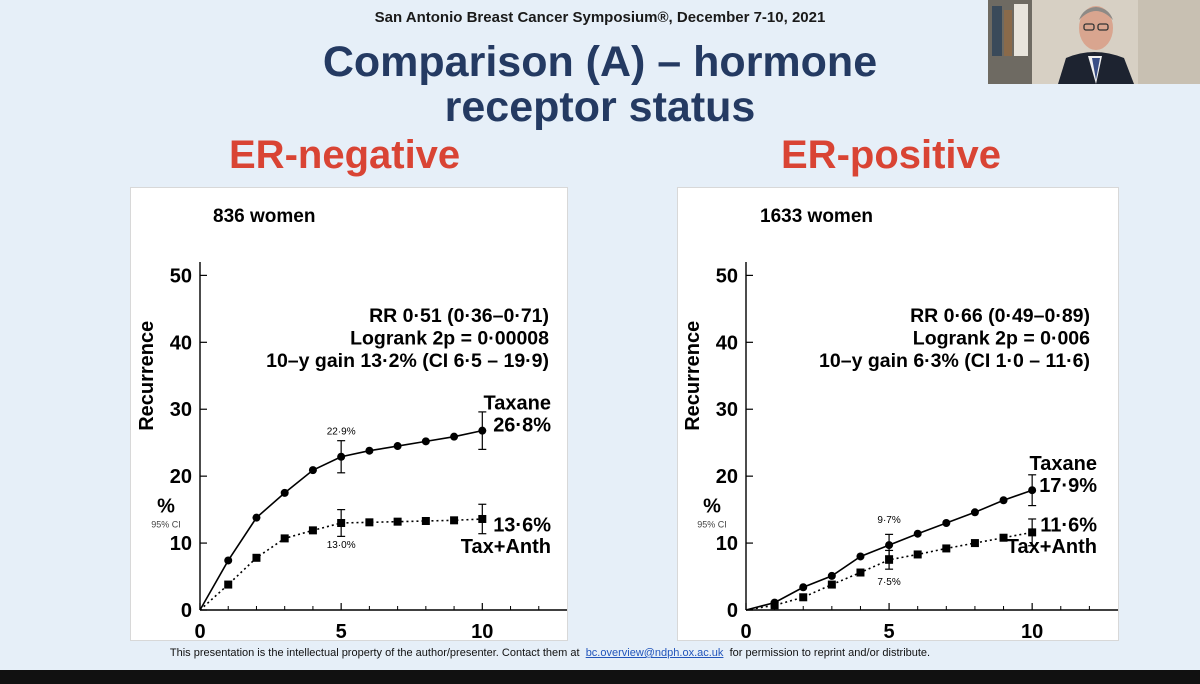 This screenshot has height=684, width=1200. I want to click on count-label: 1633 women, so click(816, 216).